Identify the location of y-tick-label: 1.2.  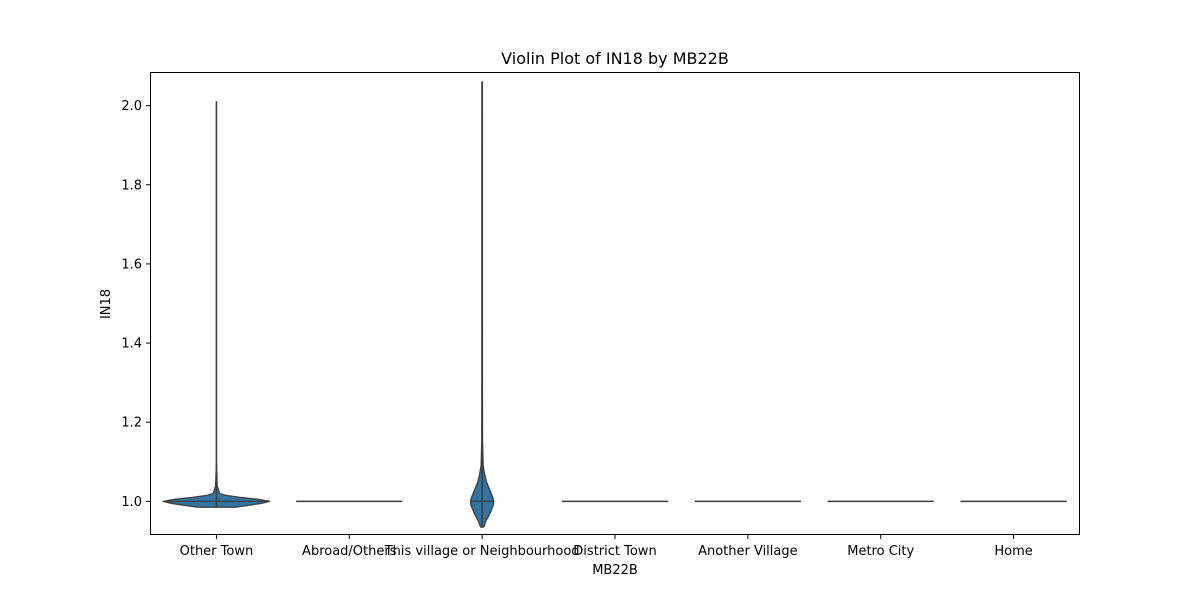
(131, 423).